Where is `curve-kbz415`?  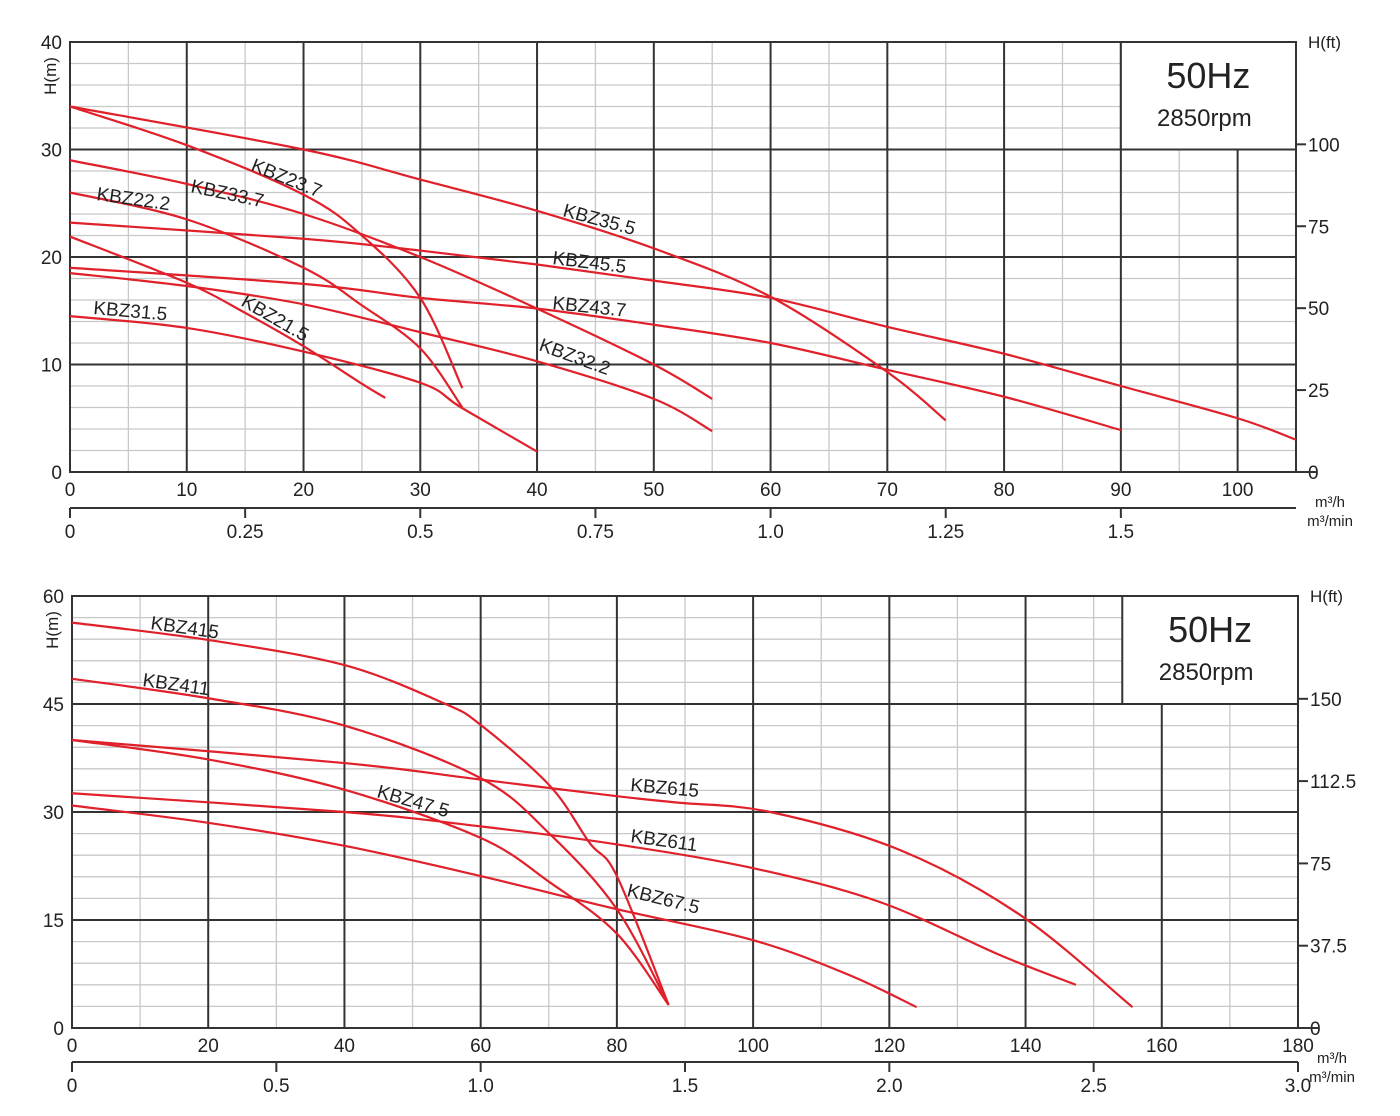 curve-kbz415 is located at coordinates (370, 813).